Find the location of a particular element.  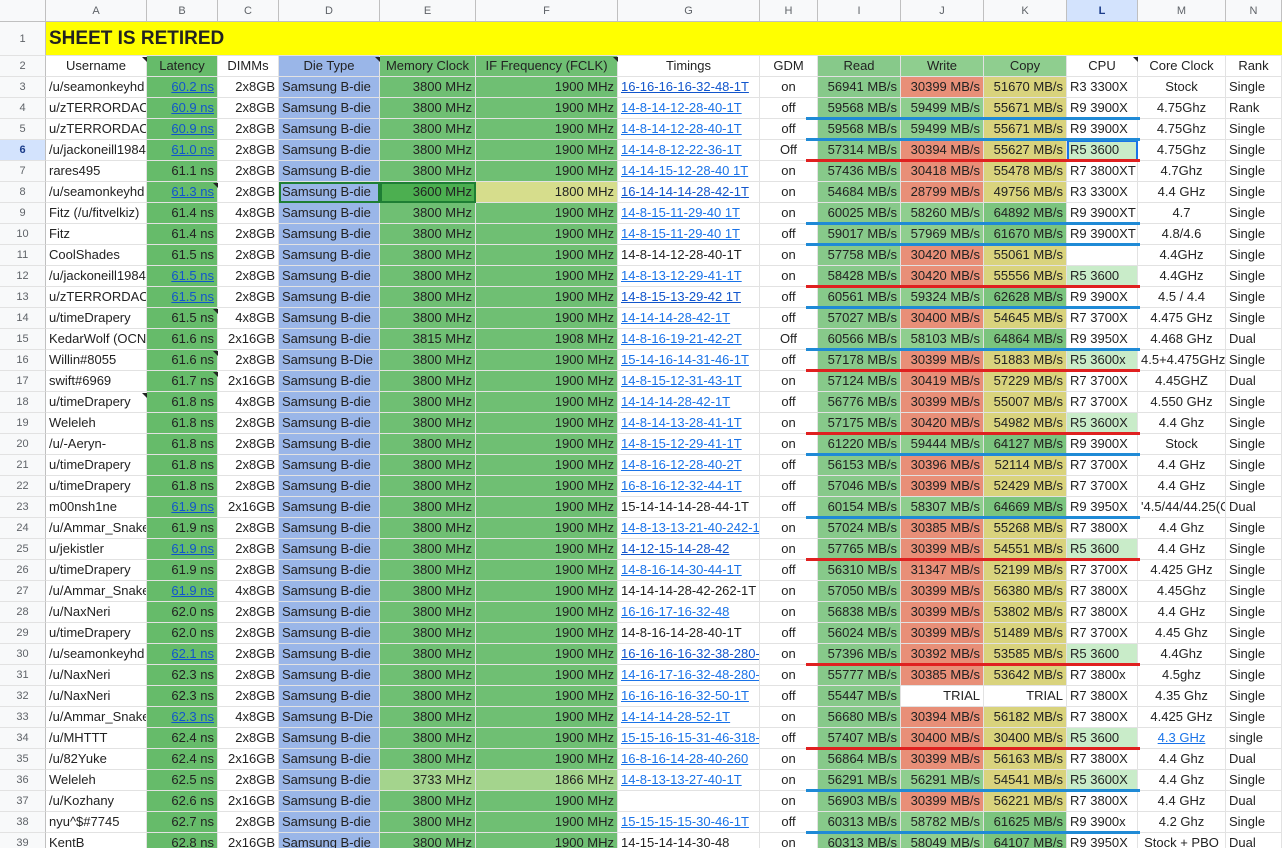

cell-write: 30399 MB/s is located at coordinates (942, 759).